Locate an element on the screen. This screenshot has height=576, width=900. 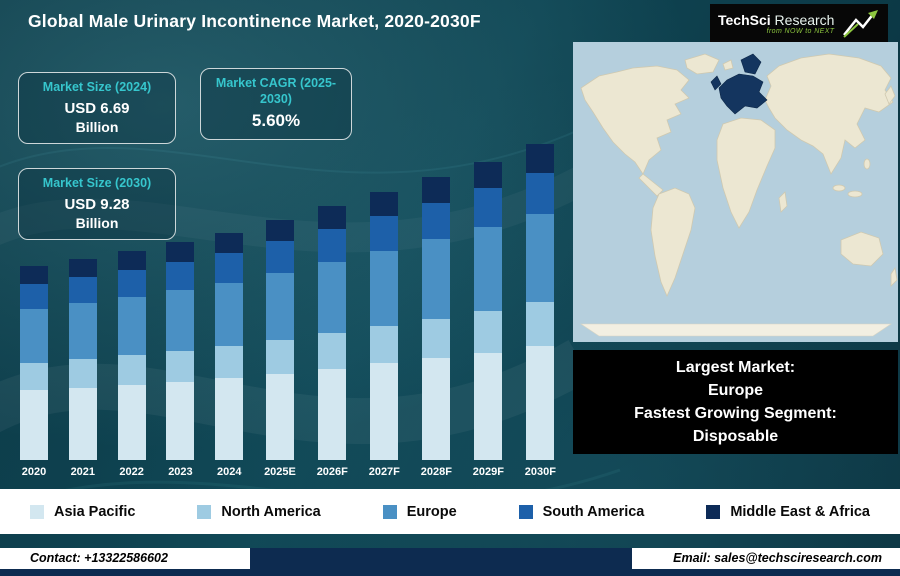
stat-box-market-cagr: Market CAGR (2025-2030) 5.60% is located at coordinates (276, 104).